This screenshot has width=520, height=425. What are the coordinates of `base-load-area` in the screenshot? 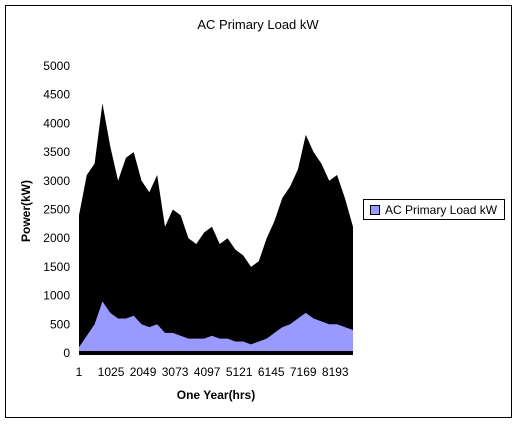 It's located at (216, 327).